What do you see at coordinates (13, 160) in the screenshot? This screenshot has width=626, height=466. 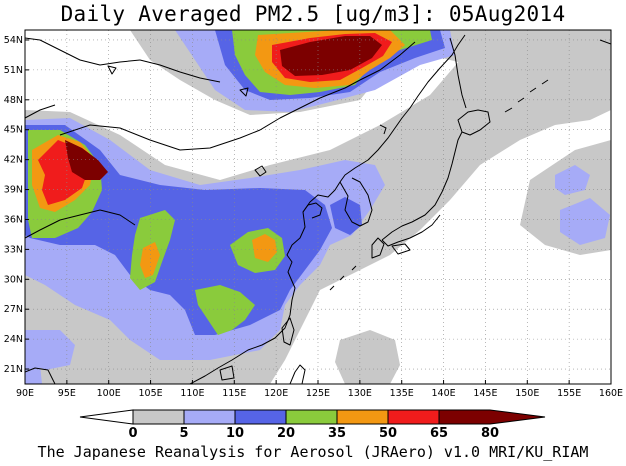 I see `lat-tick-label: 42N` at bounding box center [13, 160].